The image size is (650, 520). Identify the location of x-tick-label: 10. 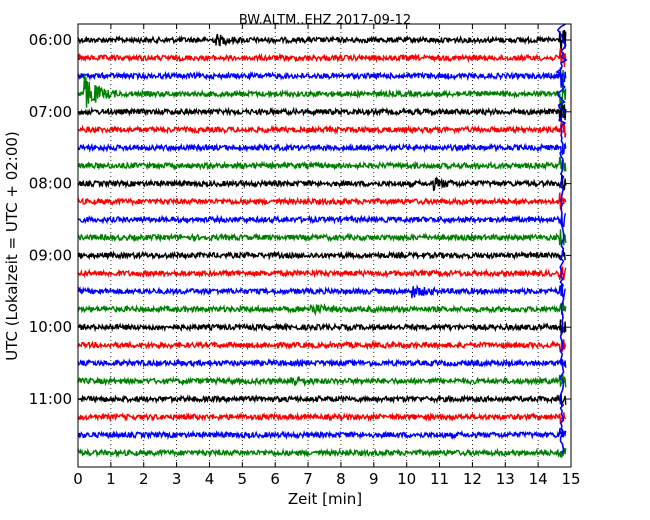
(406, 479).